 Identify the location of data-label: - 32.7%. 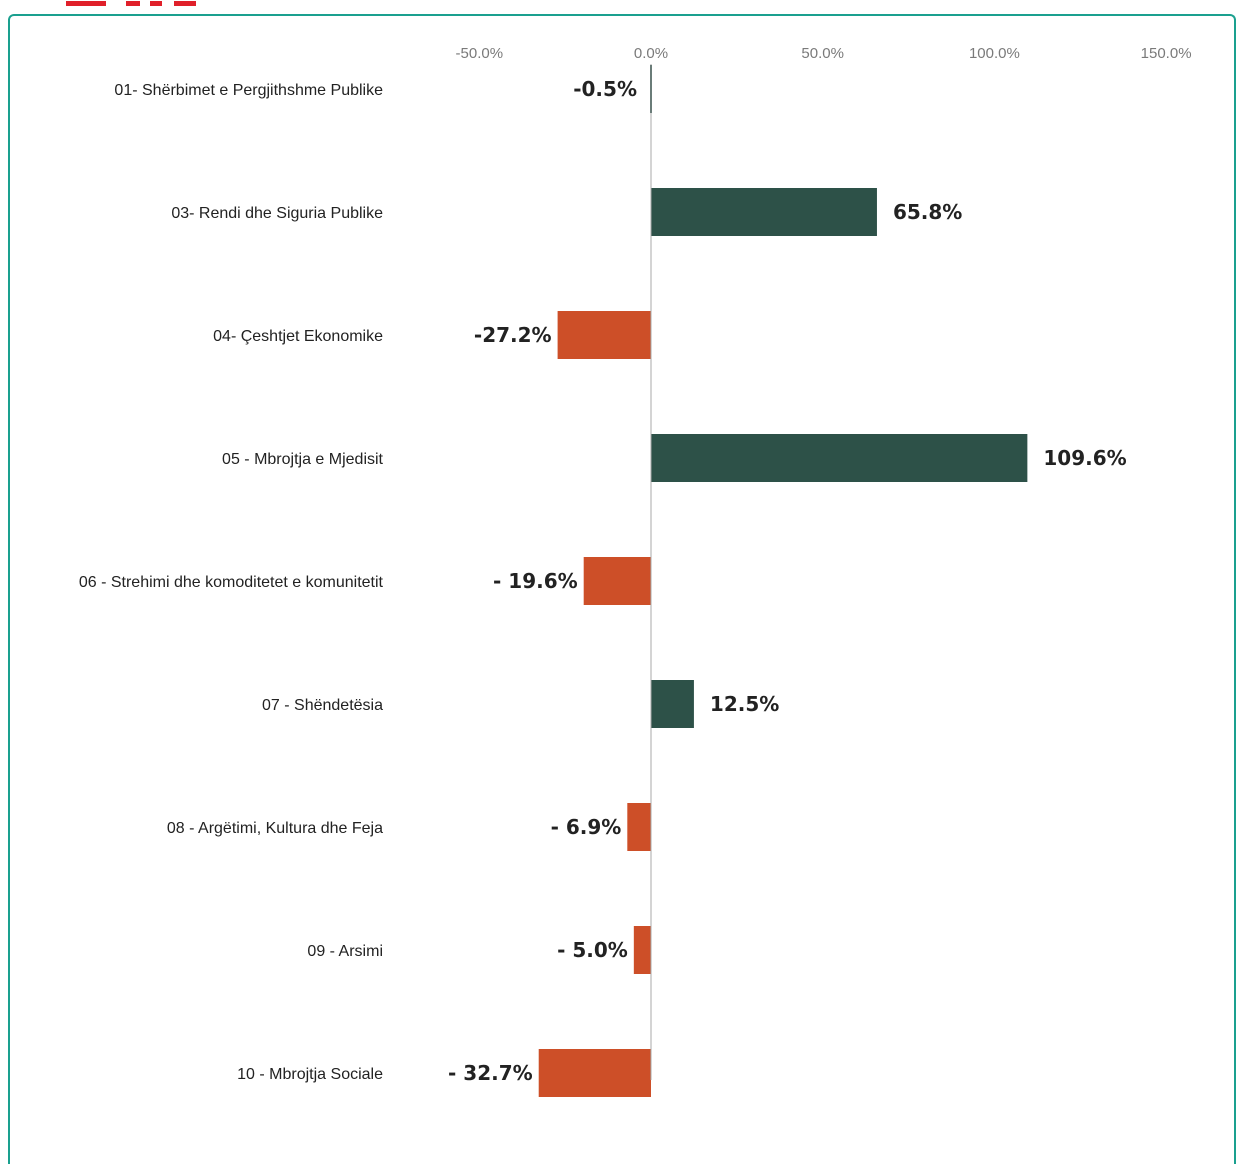
(490, 1073).